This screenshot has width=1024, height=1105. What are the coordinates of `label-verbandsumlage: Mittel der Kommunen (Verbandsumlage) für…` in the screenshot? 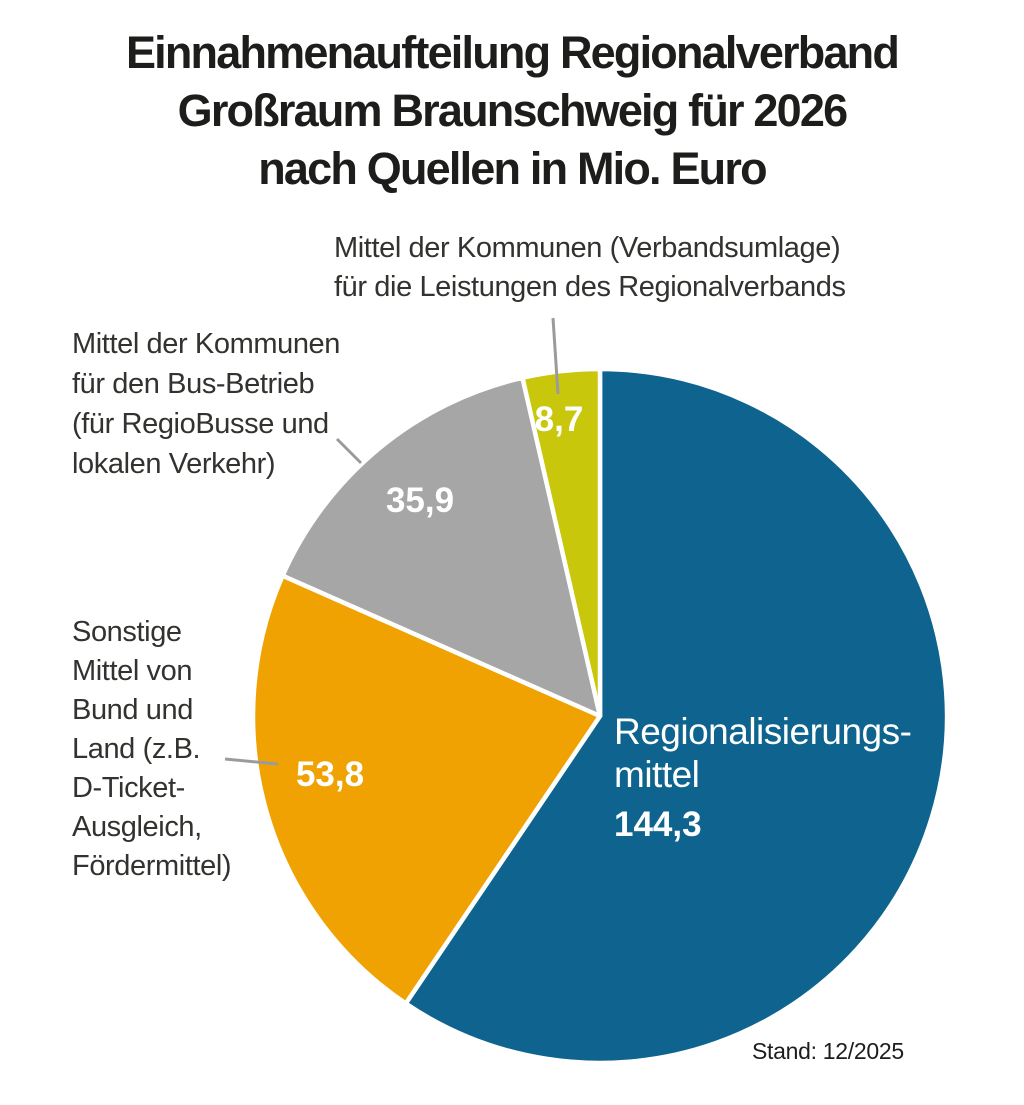 It's located at (590, 268).